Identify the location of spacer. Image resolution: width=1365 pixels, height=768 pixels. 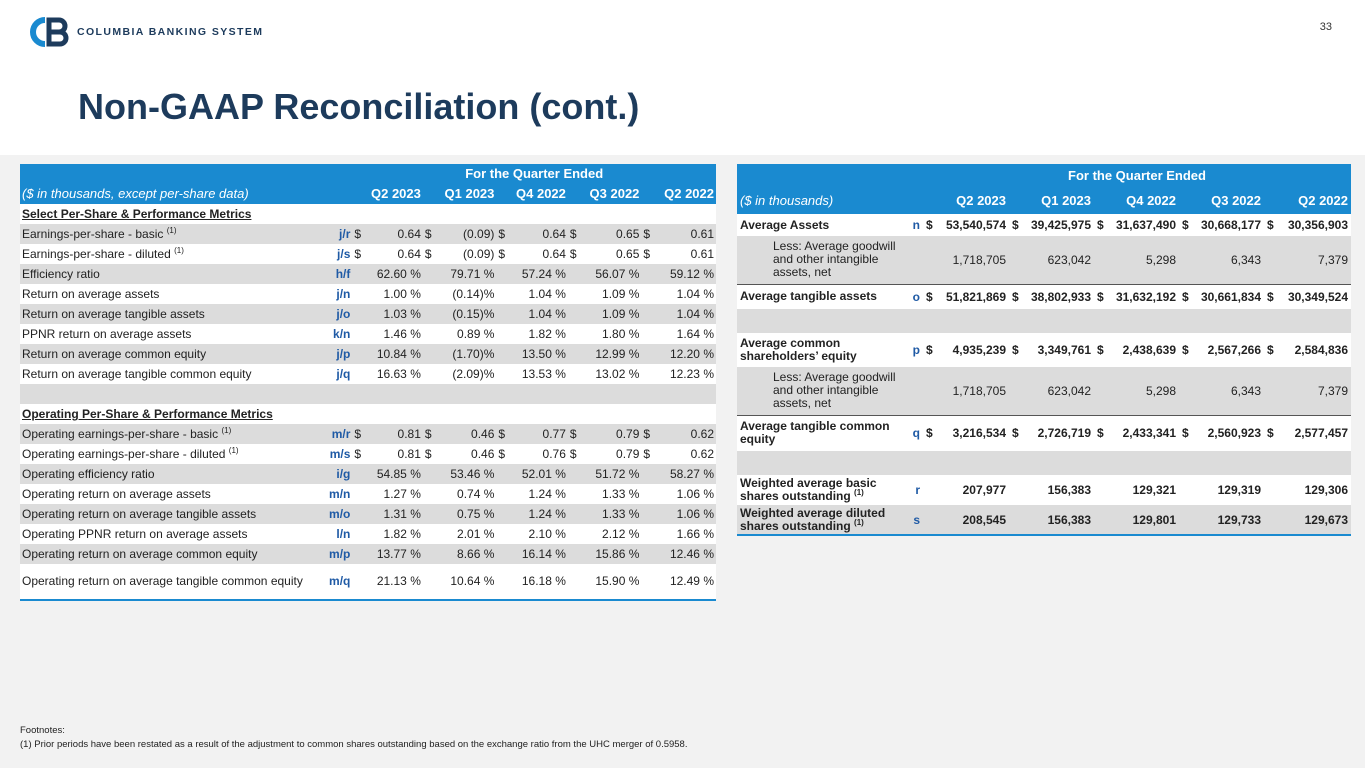
(1044, 463).